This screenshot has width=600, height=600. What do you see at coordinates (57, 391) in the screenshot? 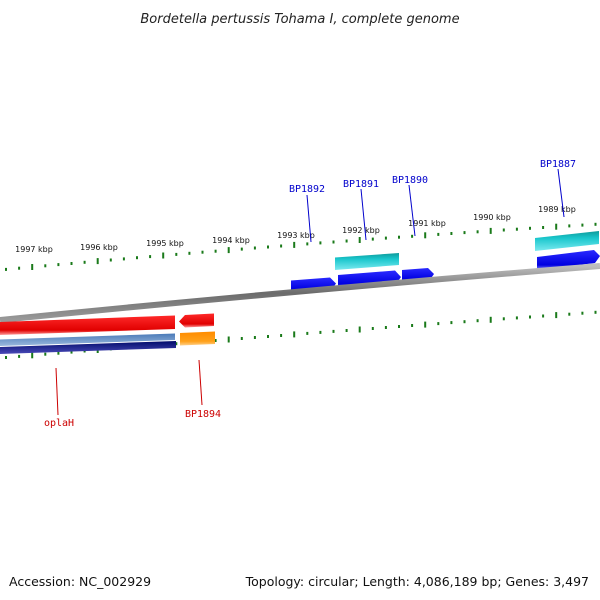
I see `leader-line-oplah` at bounding box center [57, 391].